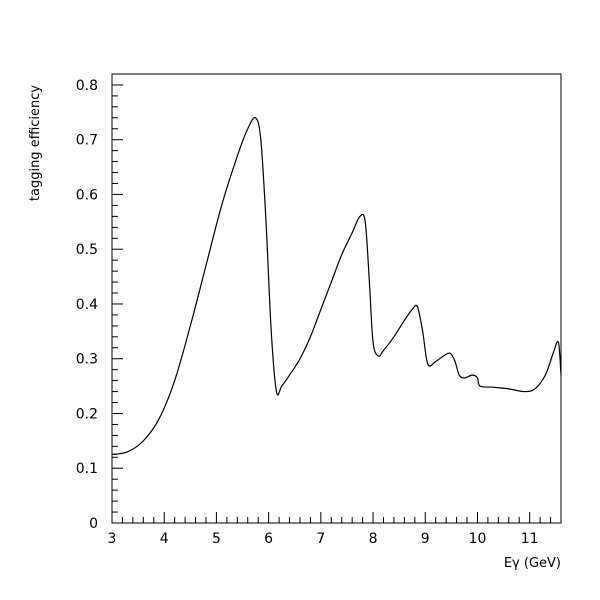 This screenshot has width=600, height=600. What do you see at coordinates (87, 86) in the screenshot?
I see `y-tick-label: 0.8` at bounding box center [87, 86].